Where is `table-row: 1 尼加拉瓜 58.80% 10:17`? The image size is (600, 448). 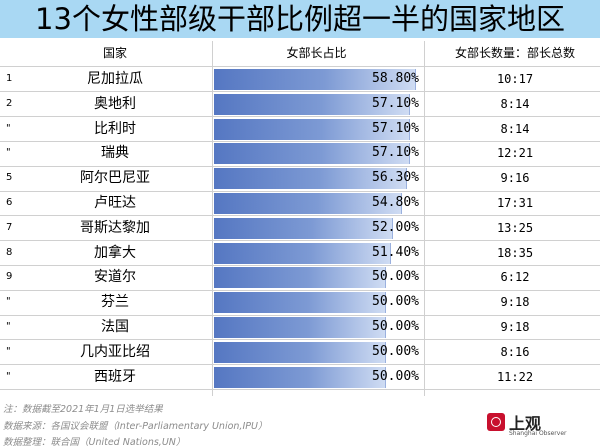 table-row: 1 尼加拉瓜 58.80% 10:17 is located at coordinates (300, 79).